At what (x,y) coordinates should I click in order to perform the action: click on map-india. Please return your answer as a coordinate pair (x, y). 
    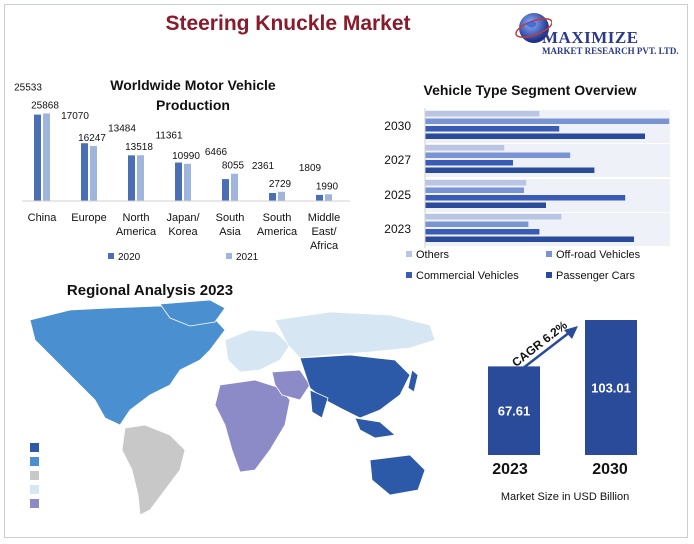
    Looking at the image, I should click on (319, 404).